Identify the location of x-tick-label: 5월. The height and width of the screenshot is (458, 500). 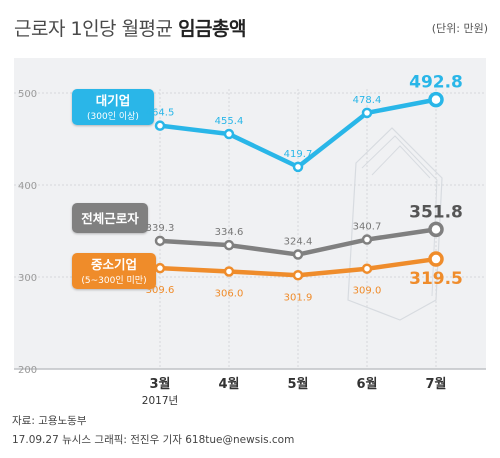
(297, 384).